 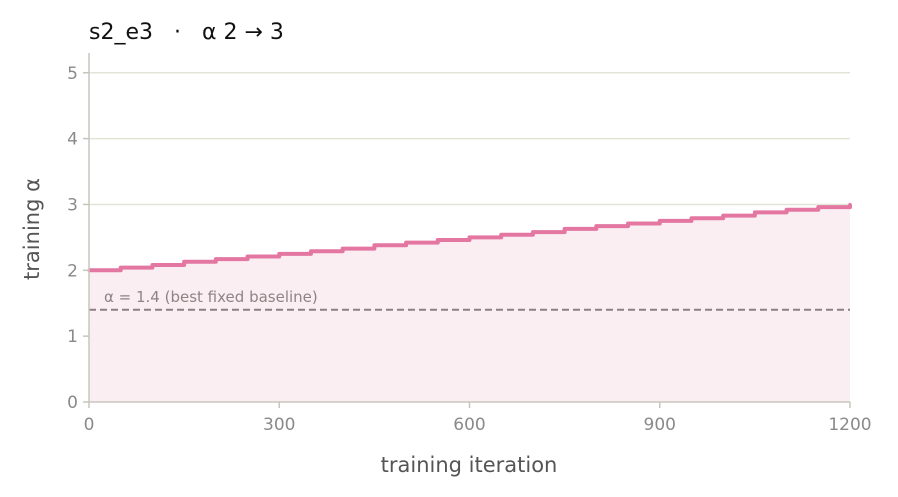 What do you see at coordinates (72, 403) in the screenshot?
I see `y-tick-label: 0` at bounding box center [72, 403].